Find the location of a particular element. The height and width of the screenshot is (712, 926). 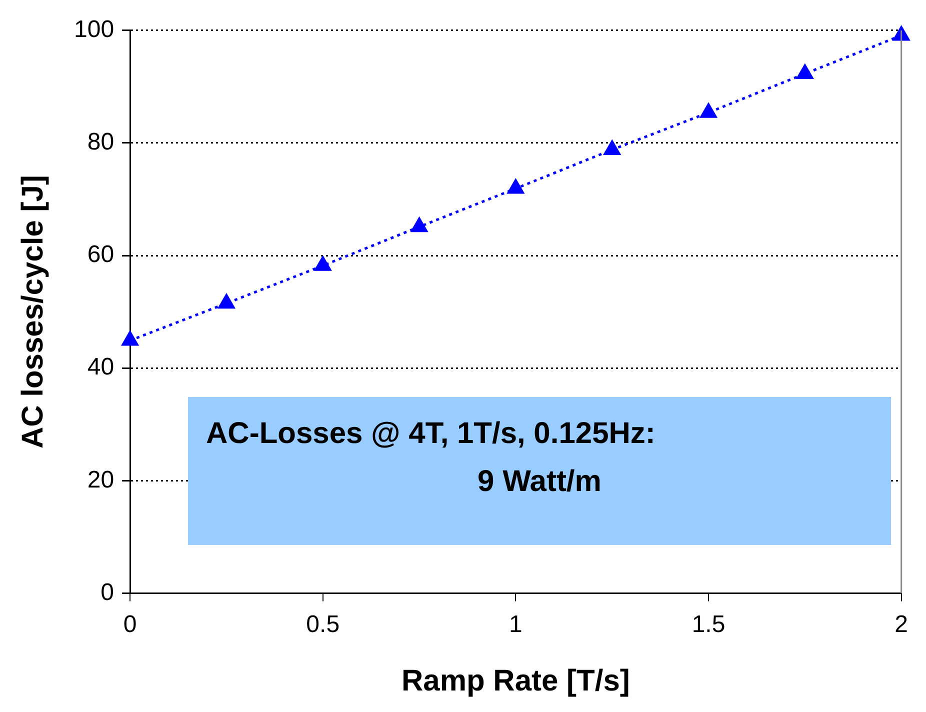

x-tick-label: 0.5 is located at coordinates (323, 624).